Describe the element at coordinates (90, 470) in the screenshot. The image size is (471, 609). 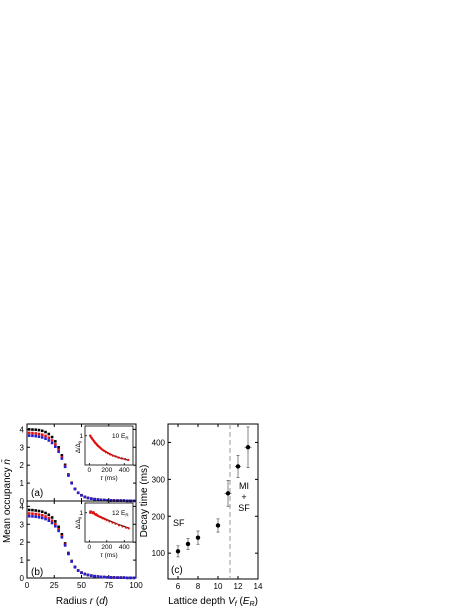
I see `inset-x-tick-label: 0` at that location.